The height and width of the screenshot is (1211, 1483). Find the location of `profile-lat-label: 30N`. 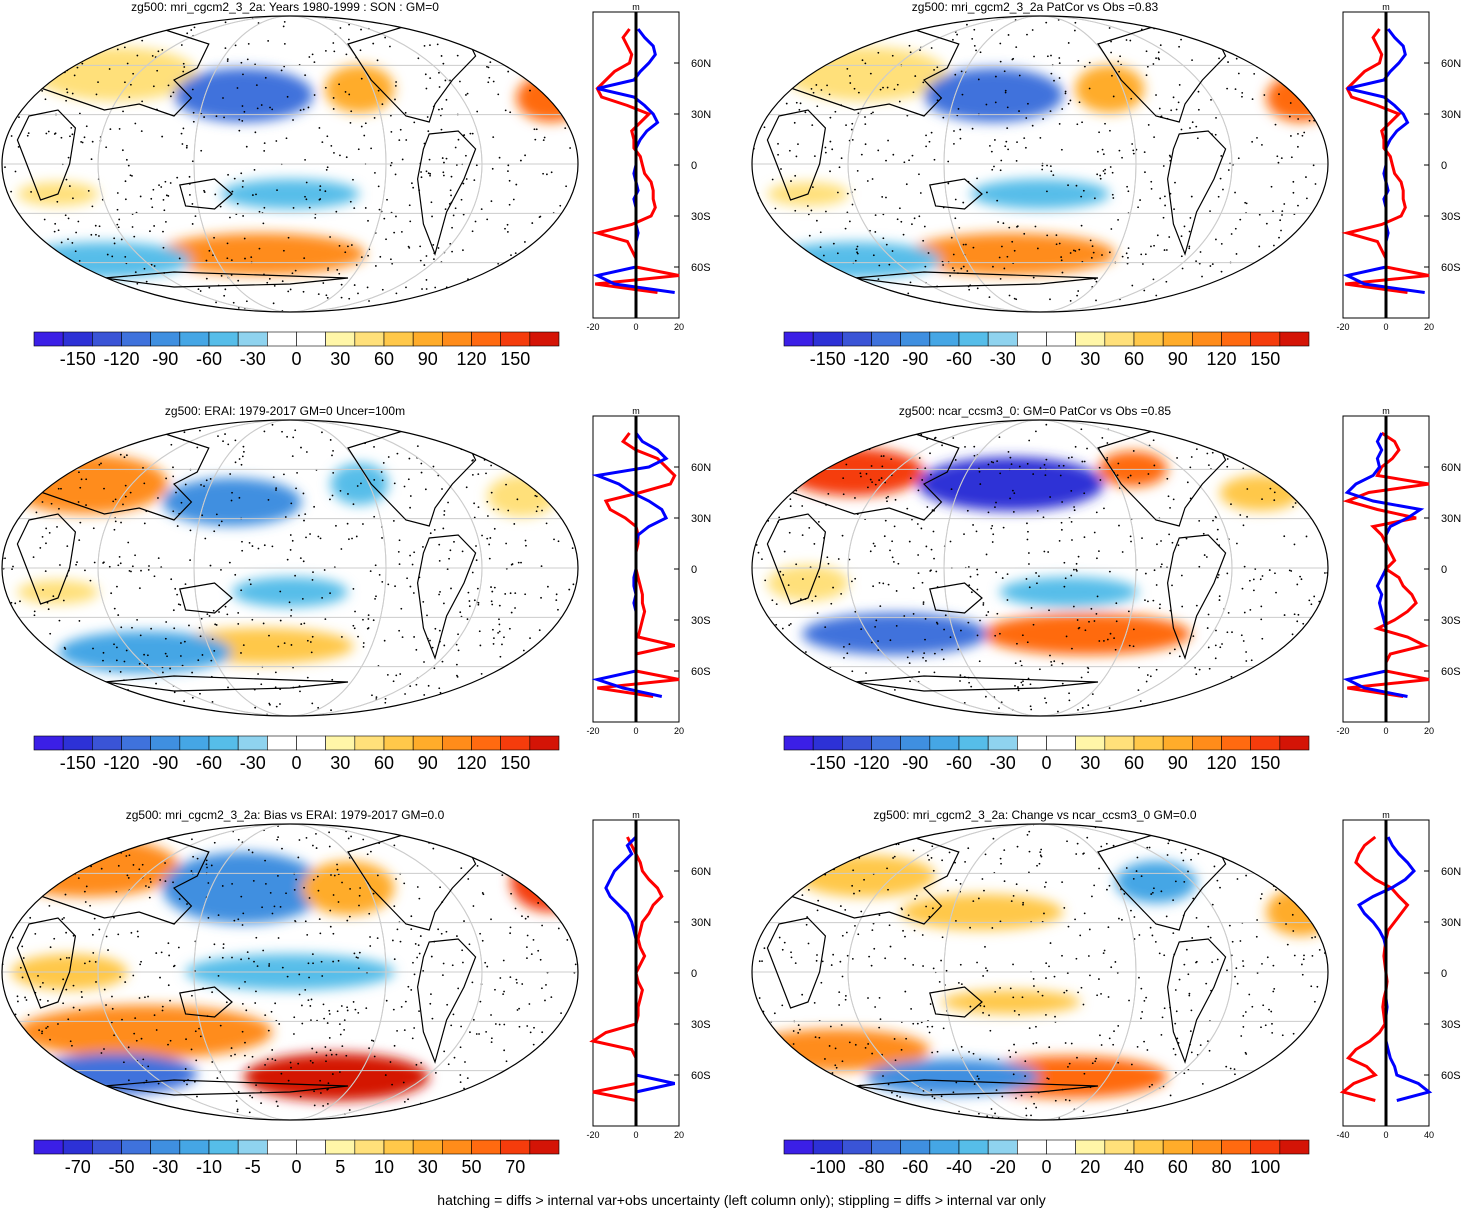

profile-lat-label: 30N is located at coordinates (1451, 923).